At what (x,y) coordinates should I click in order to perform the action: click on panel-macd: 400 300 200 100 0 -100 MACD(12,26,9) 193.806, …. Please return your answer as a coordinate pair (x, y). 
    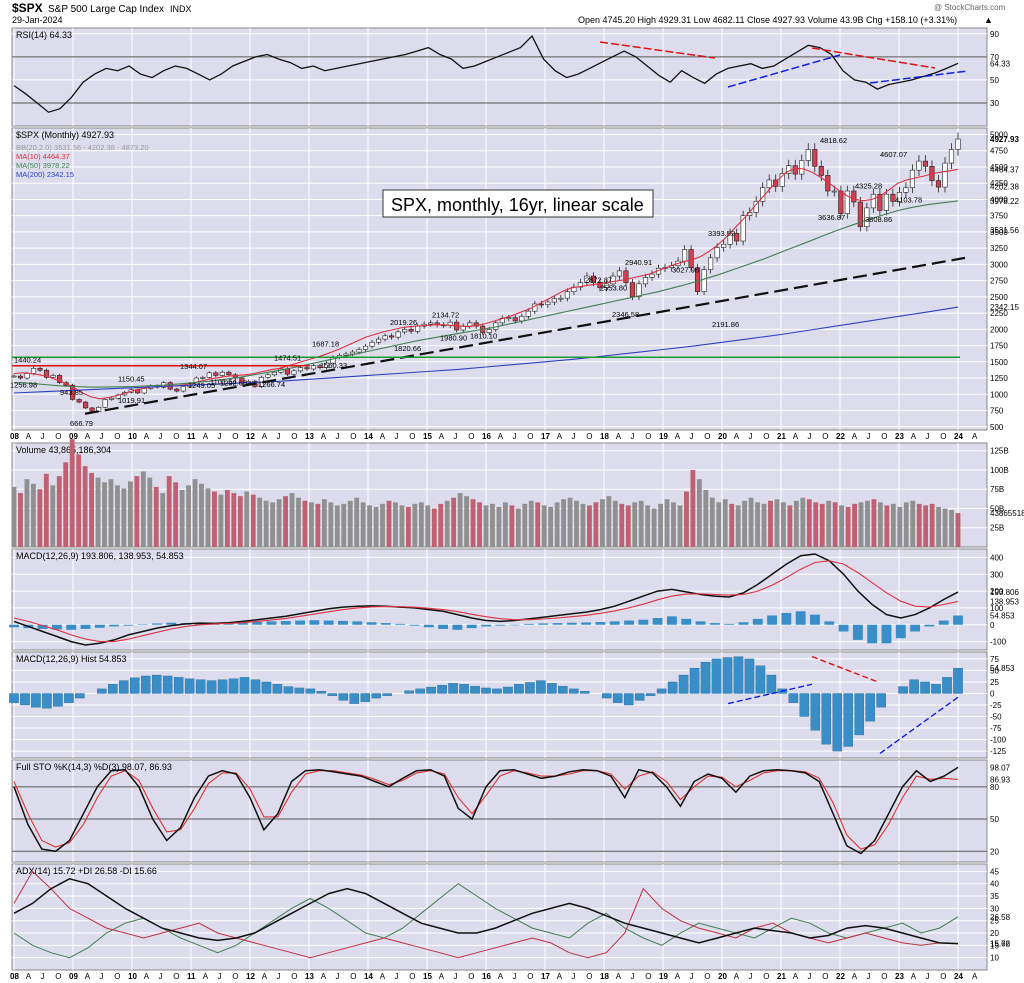
    Looking at the image, I should click on (514, 599).